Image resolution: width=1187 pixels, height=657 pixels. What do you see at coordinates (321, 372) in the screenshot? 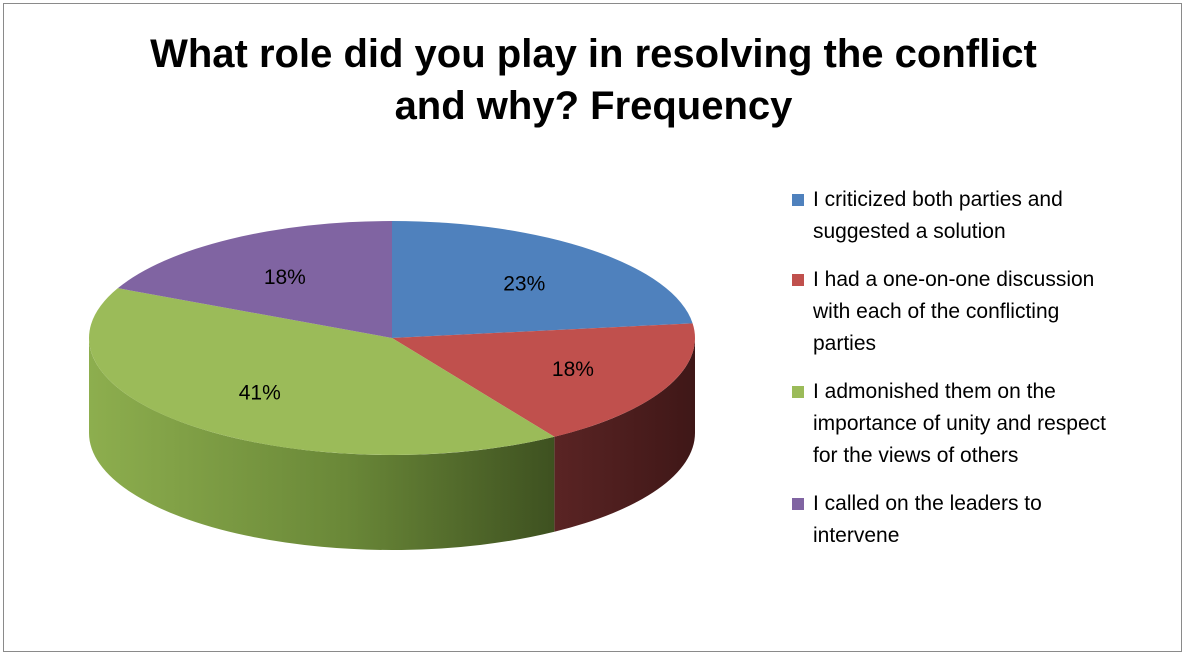
I see `slice-3-top` at bounding box center [321, 372].